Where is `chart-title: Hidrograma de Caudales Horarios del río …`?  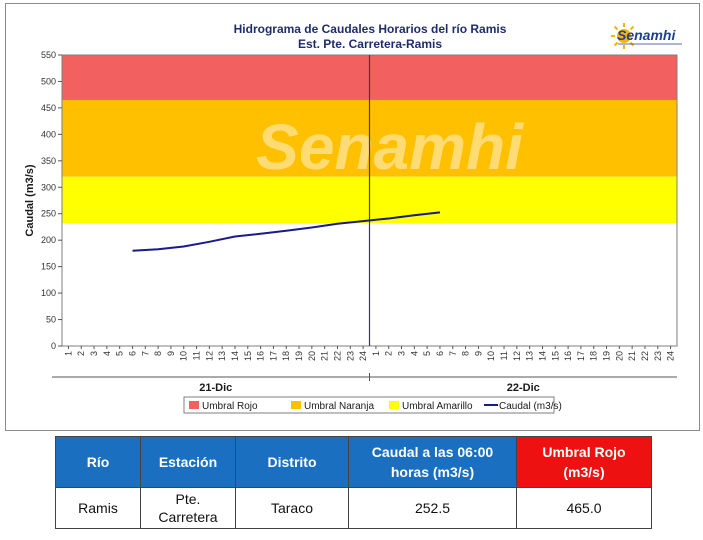 chart-title: Hidrograma de Caudales Horarios del río … is located at coordinates (370, 29).